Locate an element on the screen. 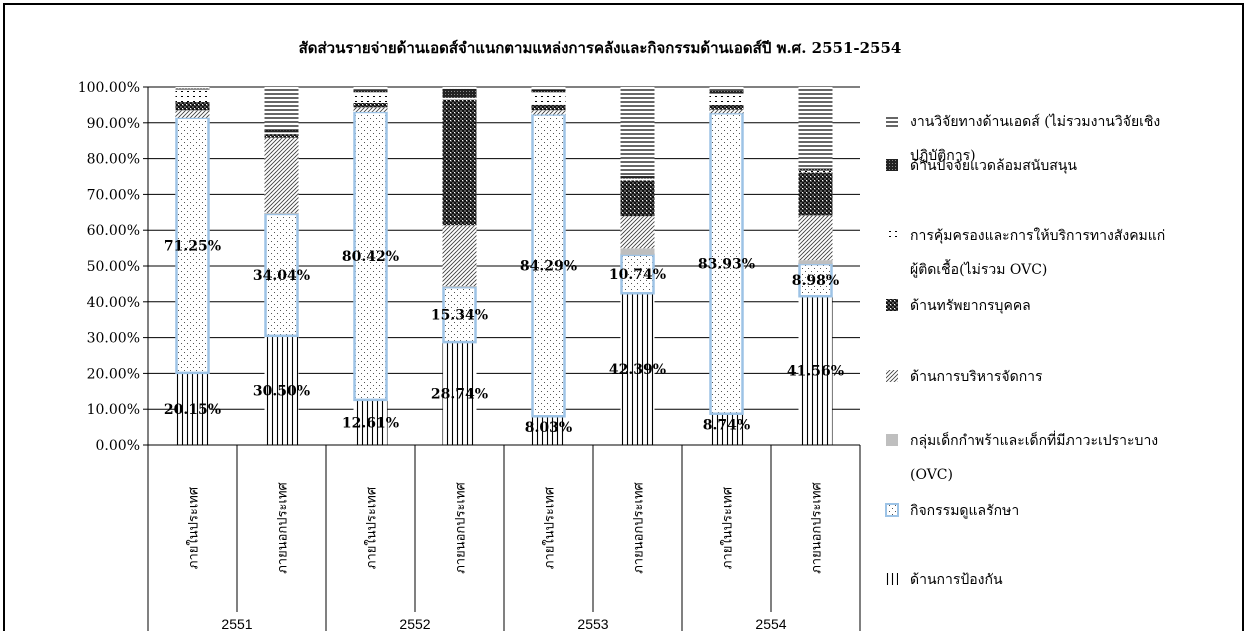 Image resolution: width=1247 pixels, height=631 pixels. y-tick-label: 80.00% is located at coordinates (113, 160).